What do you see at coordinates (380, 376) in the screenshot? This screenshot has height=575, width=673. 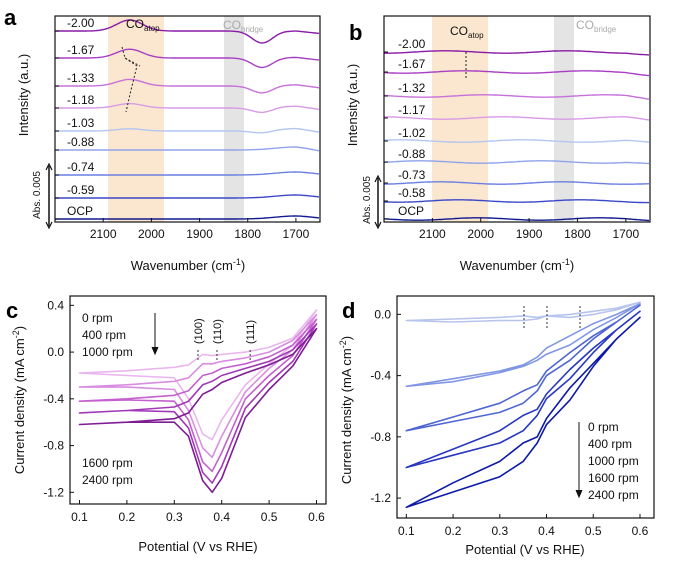 I see `y-tick-label-d-1: -0.4` at bounding box center [380, 376].